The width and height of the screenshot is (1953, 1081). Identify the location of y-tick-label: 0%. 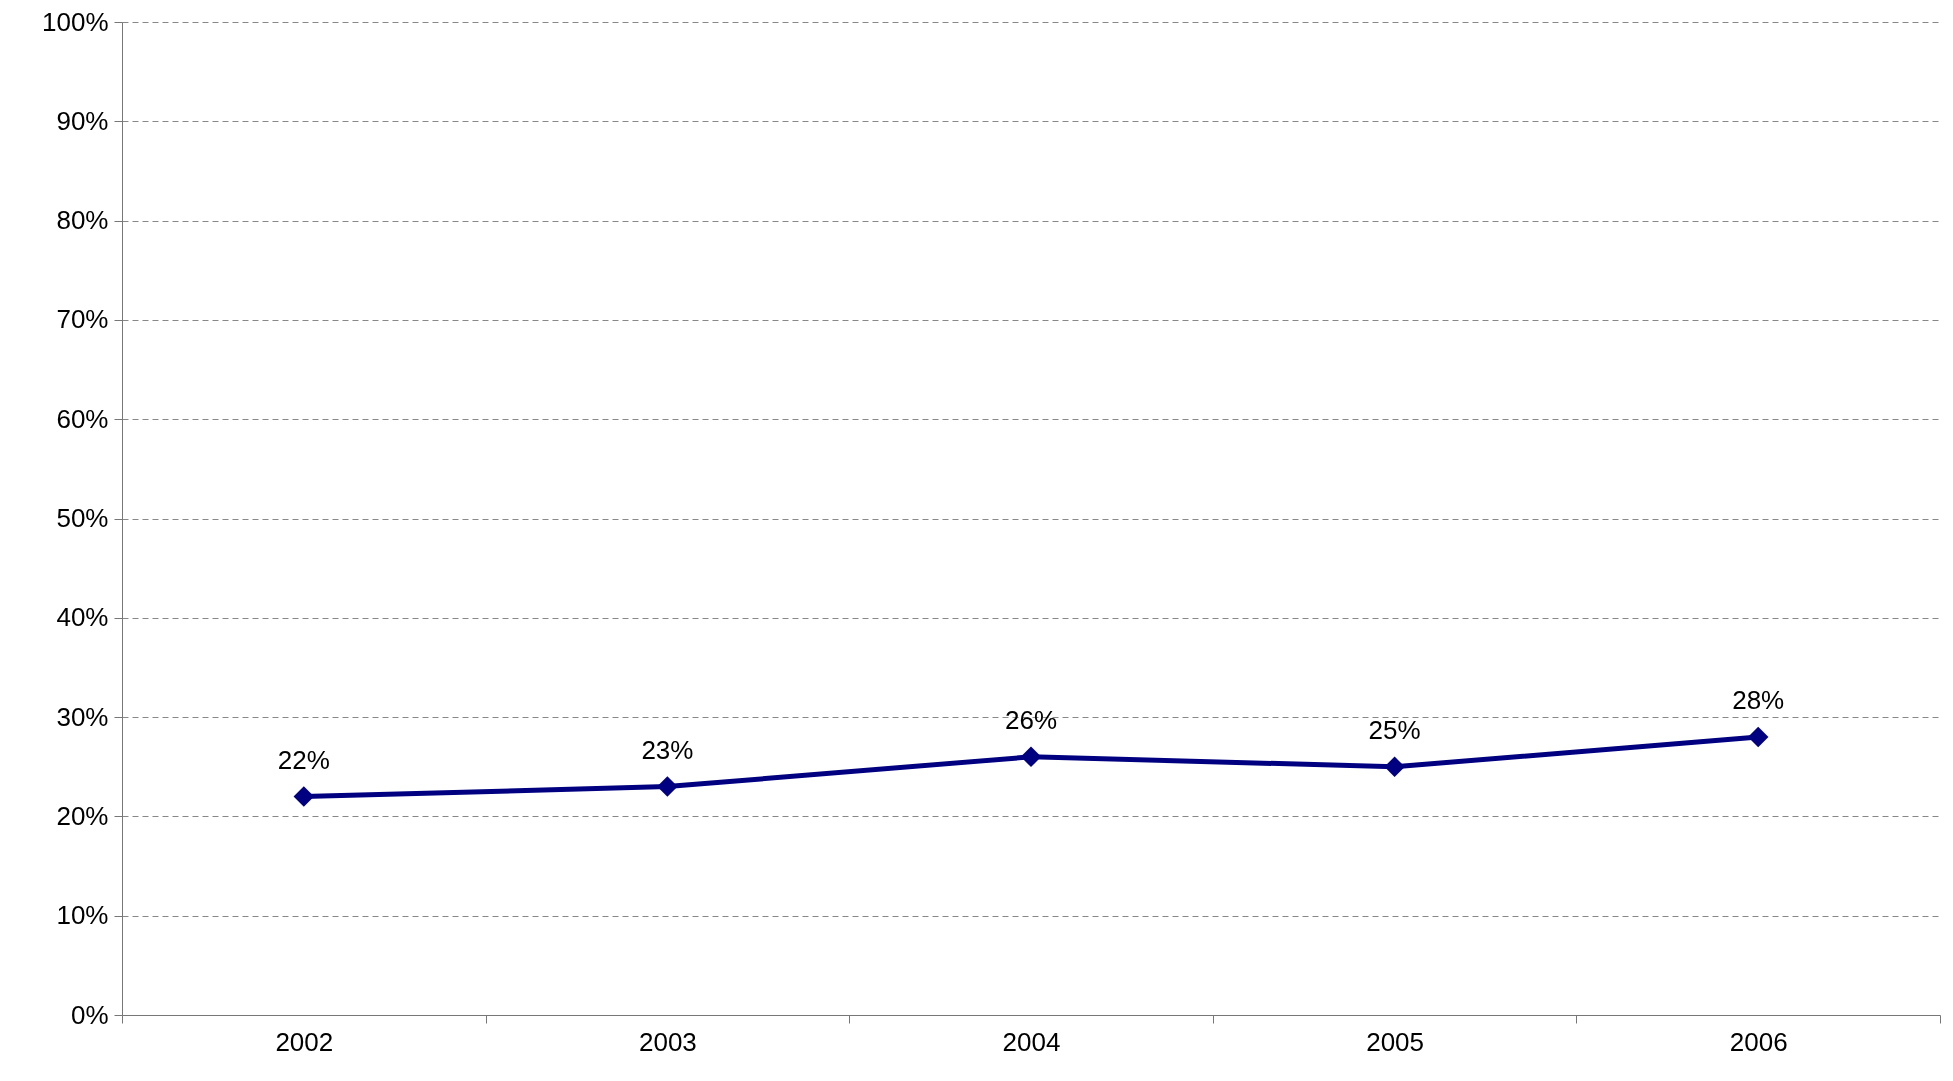
(89, 1014).